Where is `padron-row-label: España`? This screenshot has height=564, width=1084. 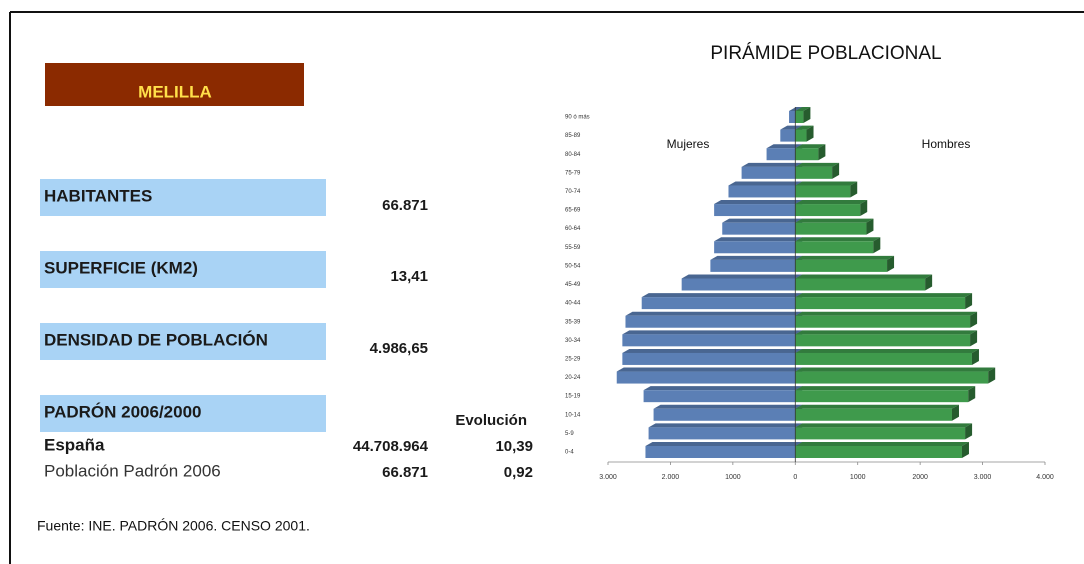 padron-row-label: España is located at coordinates (74, 444).